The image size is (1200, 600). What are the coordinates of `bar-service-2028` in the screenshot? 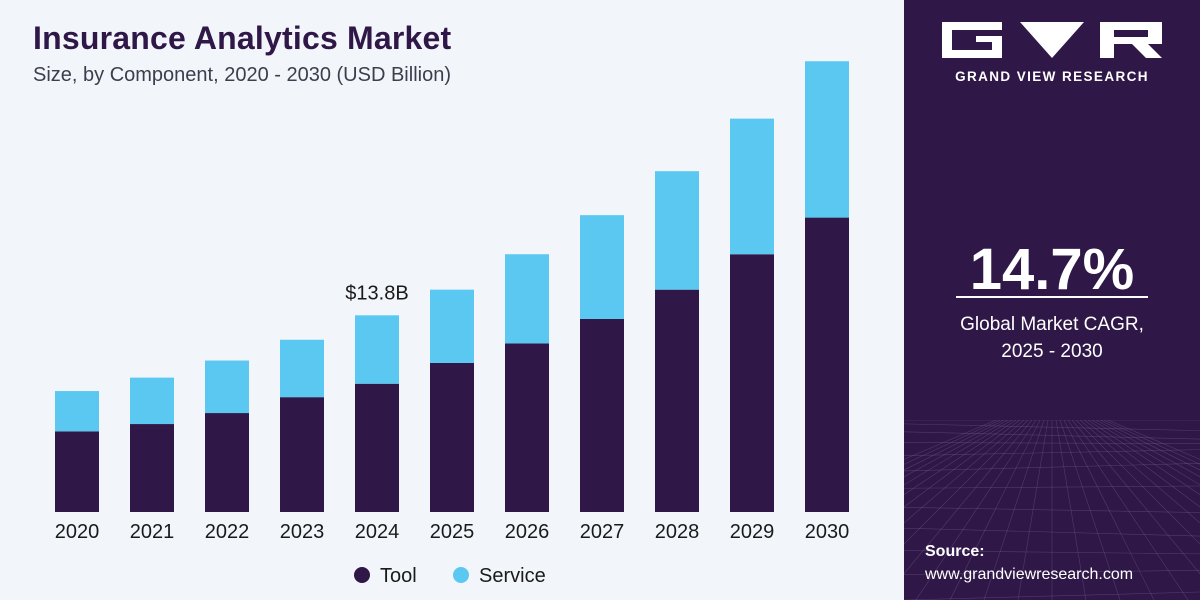 It's located at (677, 230).